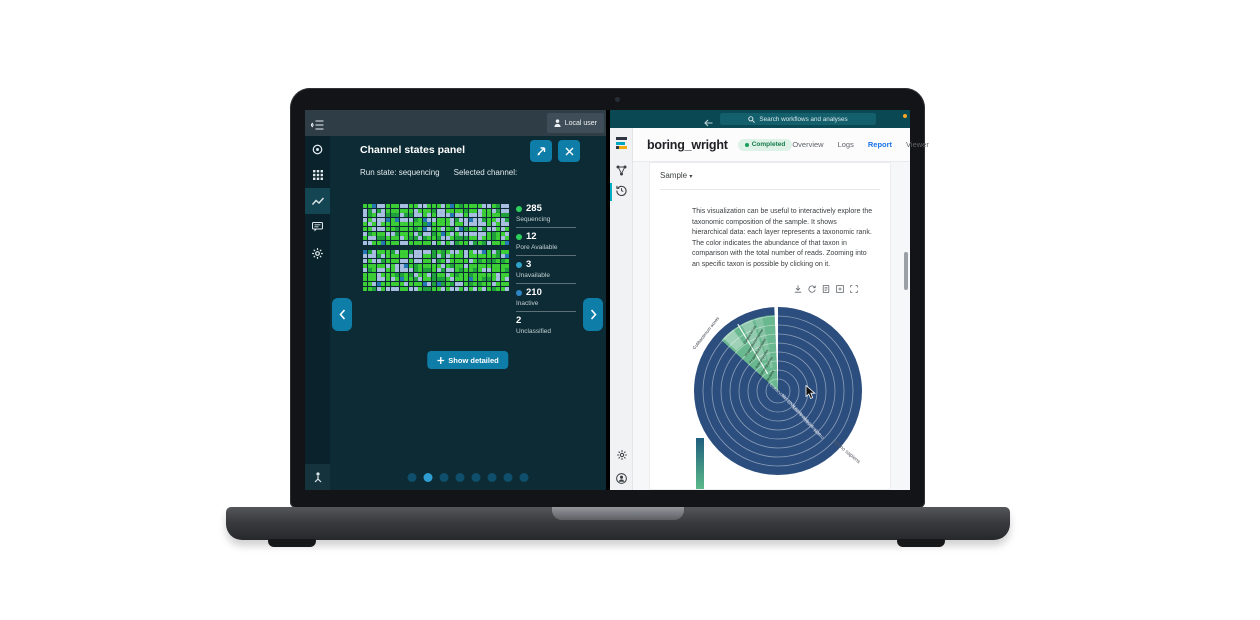  Describe the element at coordinates (436, 247) in the screenshot. I see `channel-grid` at that location.